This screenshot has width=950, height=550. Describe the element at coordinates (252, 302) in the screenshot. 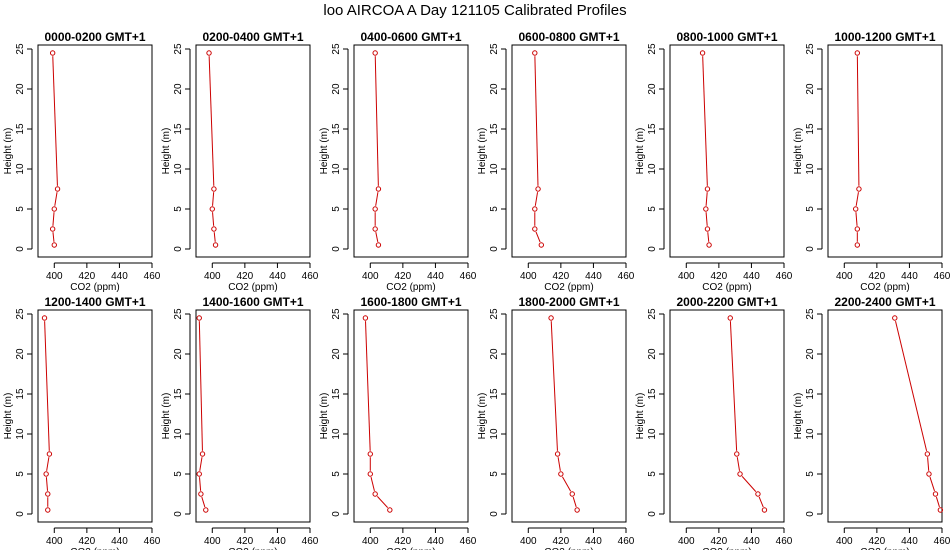

I see `panel-title: 1400-1600 GMT+1` at that location.